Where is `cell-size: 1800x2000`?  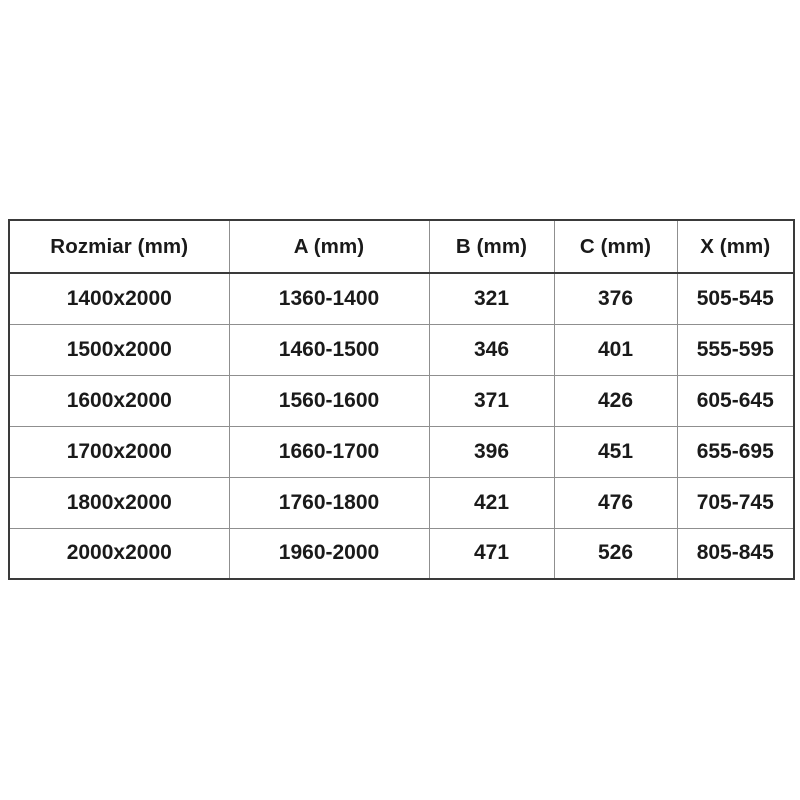
cell-size: 1800x2000 is located at coordinates (119, 502).